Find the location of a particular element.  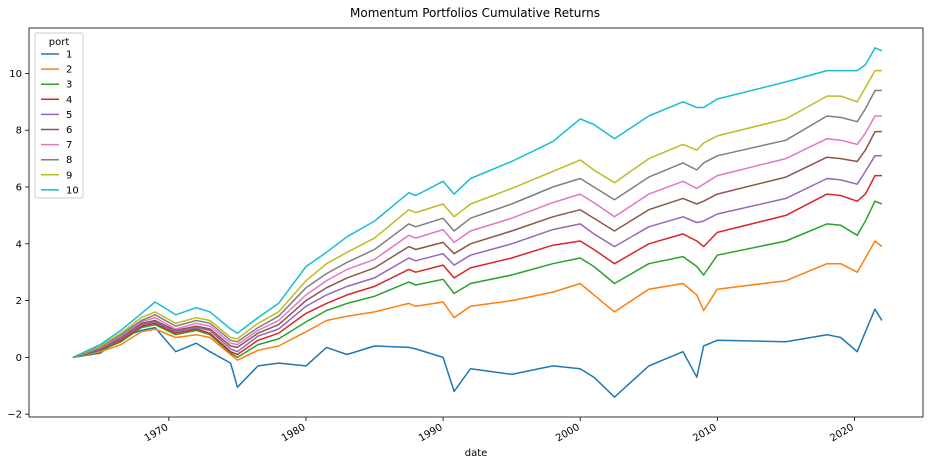

legend-label-7: 7 is located at coordinates (69, 145).